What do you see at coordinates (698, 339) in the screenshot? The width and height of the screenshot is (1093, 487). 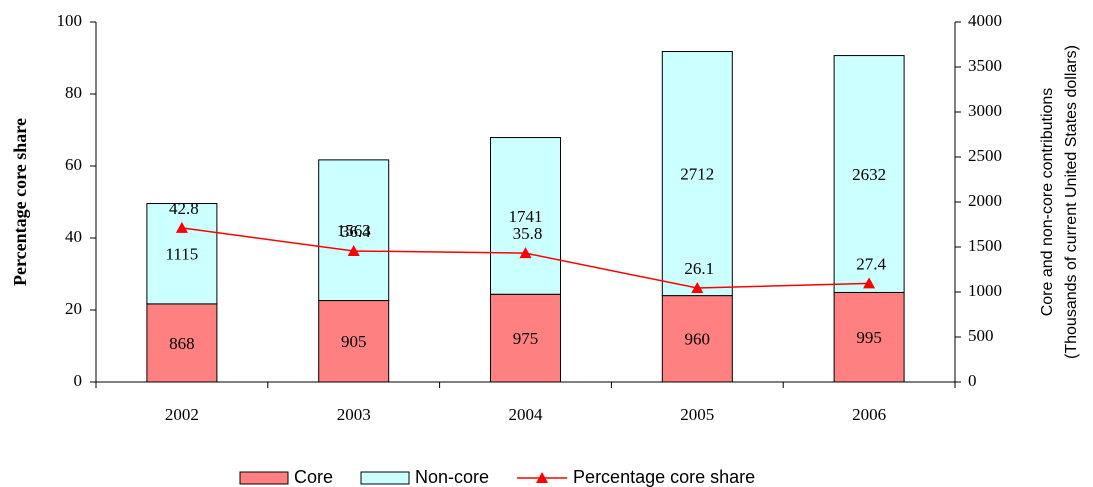 I see `data-label: 960` at bounding box center [698, 339].